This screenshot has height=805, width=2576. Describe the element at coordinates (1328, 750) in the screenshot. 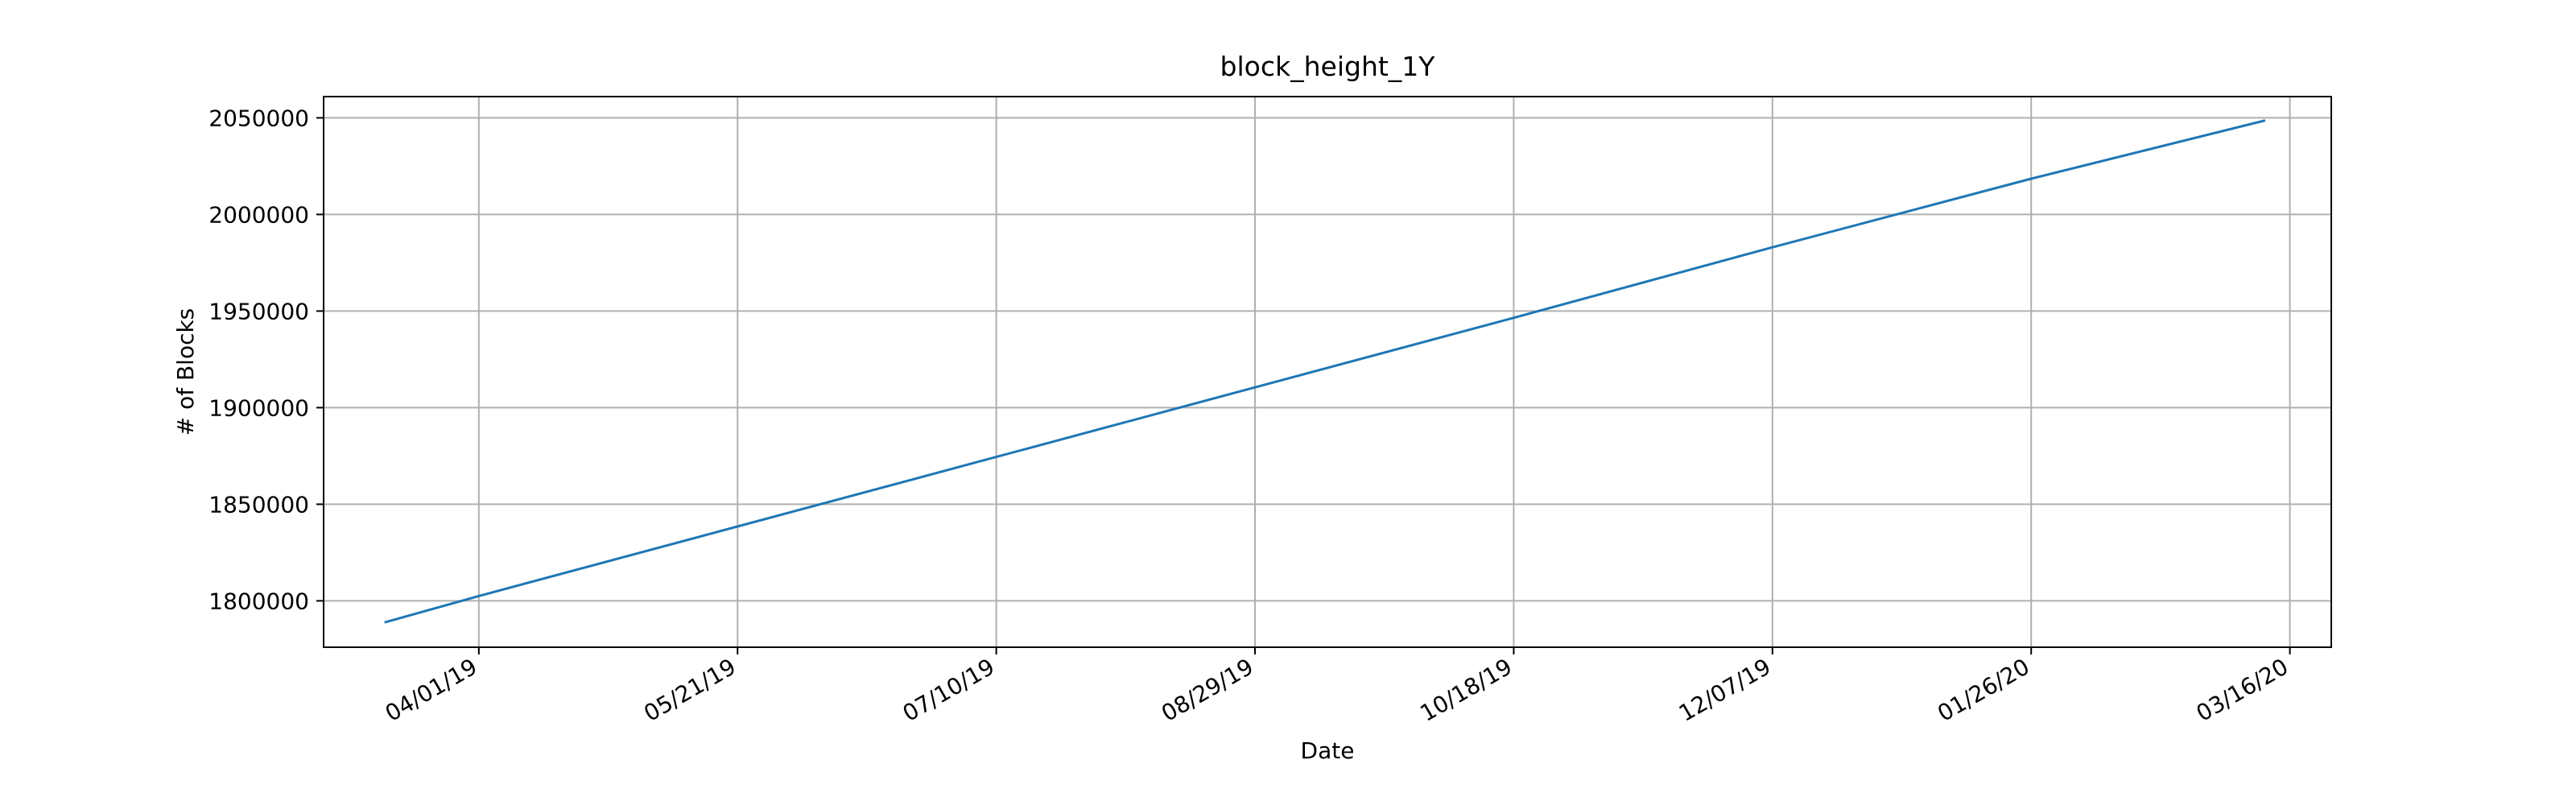

I see `x-axis-label: Date` at that location.